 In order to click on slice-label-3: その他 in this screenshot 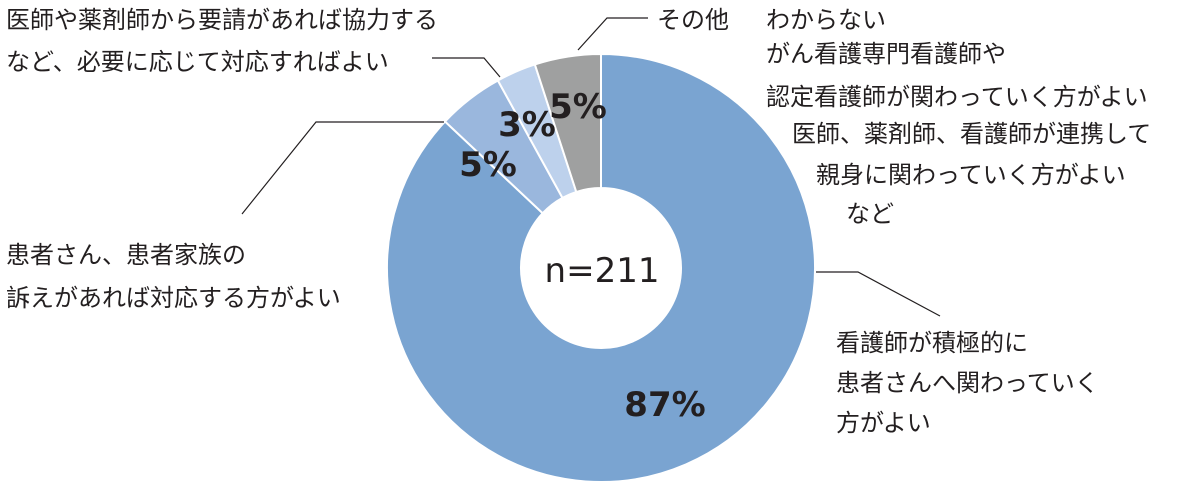, I will do `click(693, 20)`.